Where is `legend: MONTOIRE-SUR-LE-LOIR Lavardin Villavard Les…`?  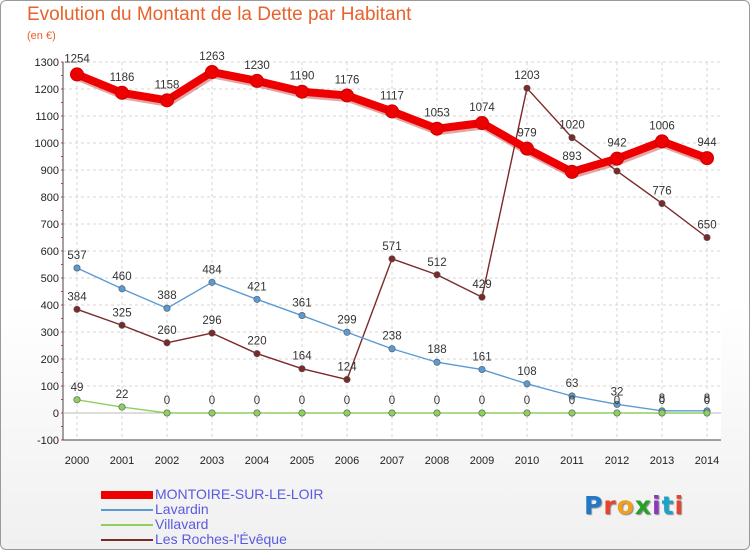 legend: MONTOIRE-SUR-LE-LOIR Lavardin Villavard Les… is located at coordinates (212, 517).